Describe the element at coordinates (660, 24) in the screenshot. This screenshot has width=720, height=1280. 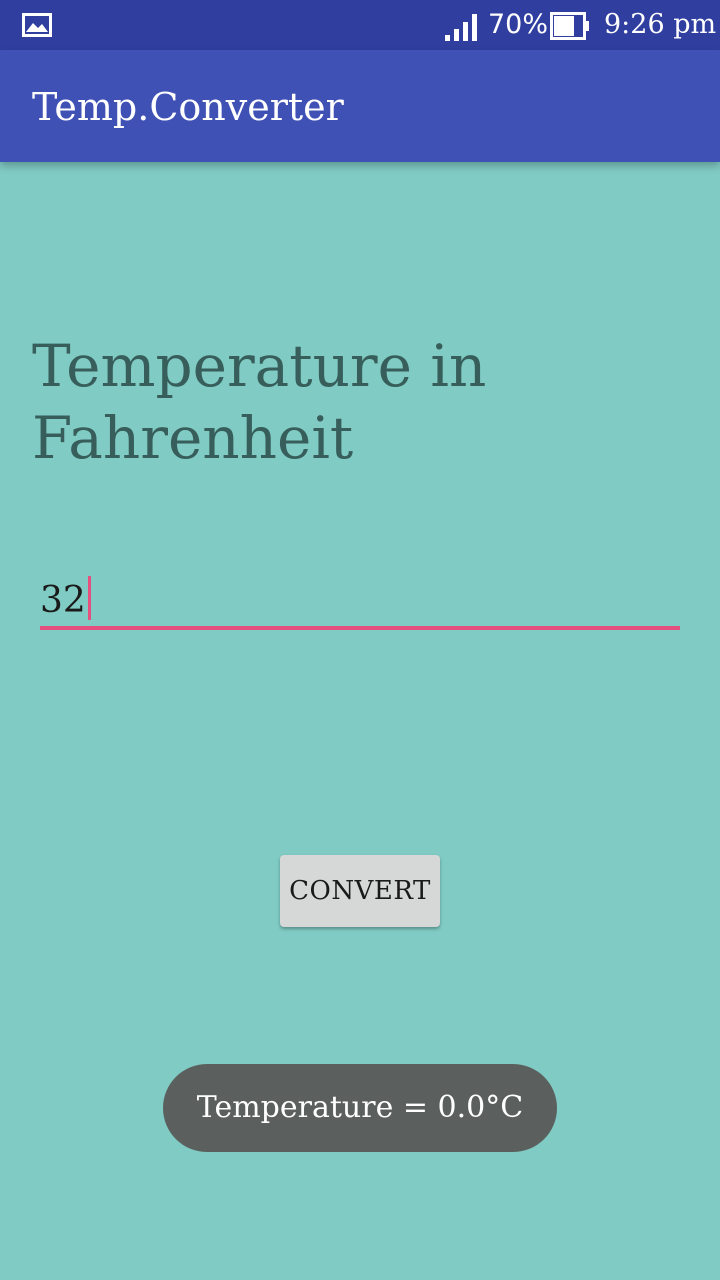
I see `clock: 9:26 pm` at that location.